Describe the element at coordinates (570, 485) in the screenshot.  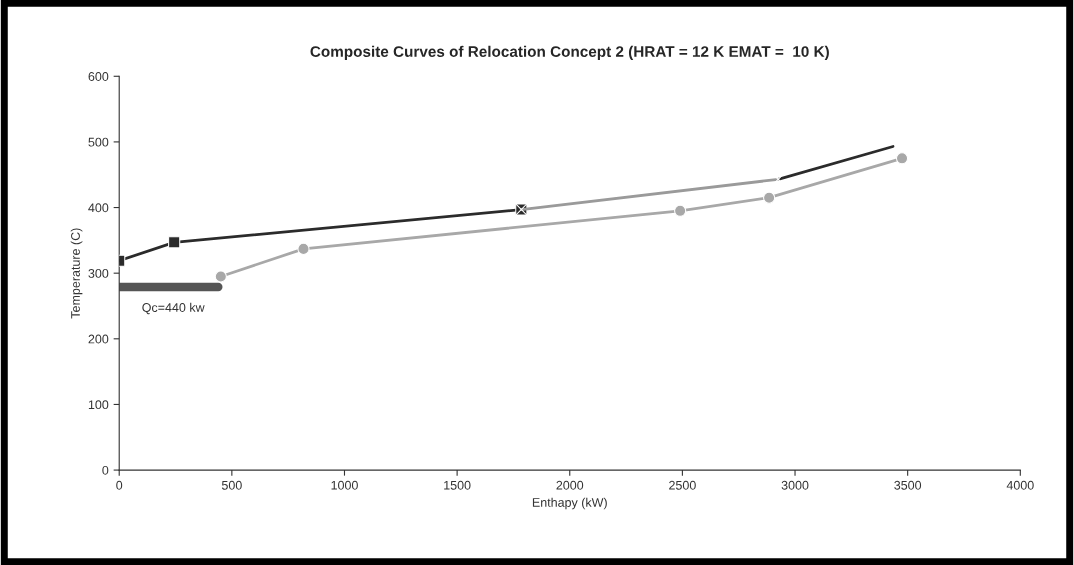
I see `x-tick-label: 2000` at that location.